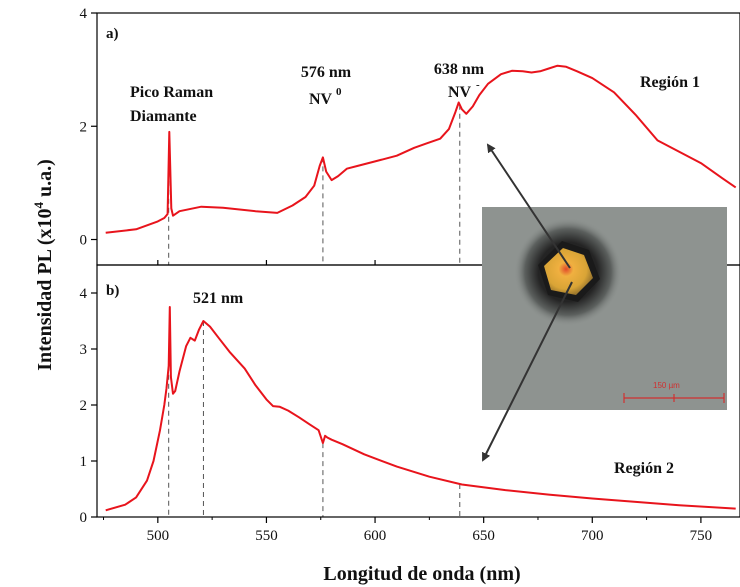  Describe the element at coordinates (604, 308) in the screenshot. I see `microscope-inset: 150 µm` at that location.